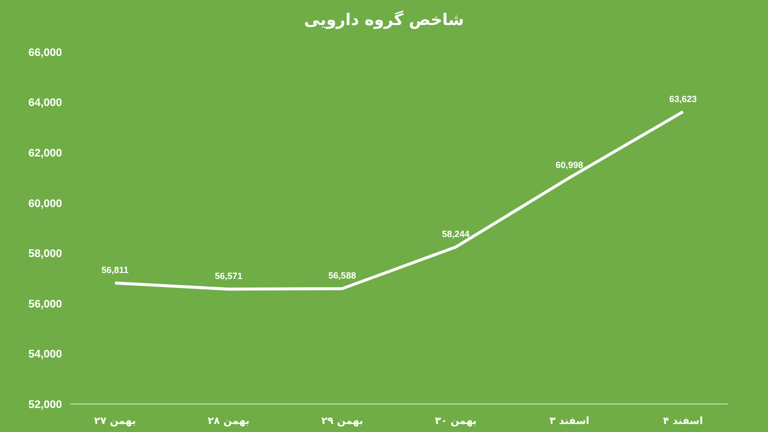 This screenshot has width=768, height=432. Describe the element at coordinates (570, 165) in the screenshot. I see `data-label: 60,998` at that location.